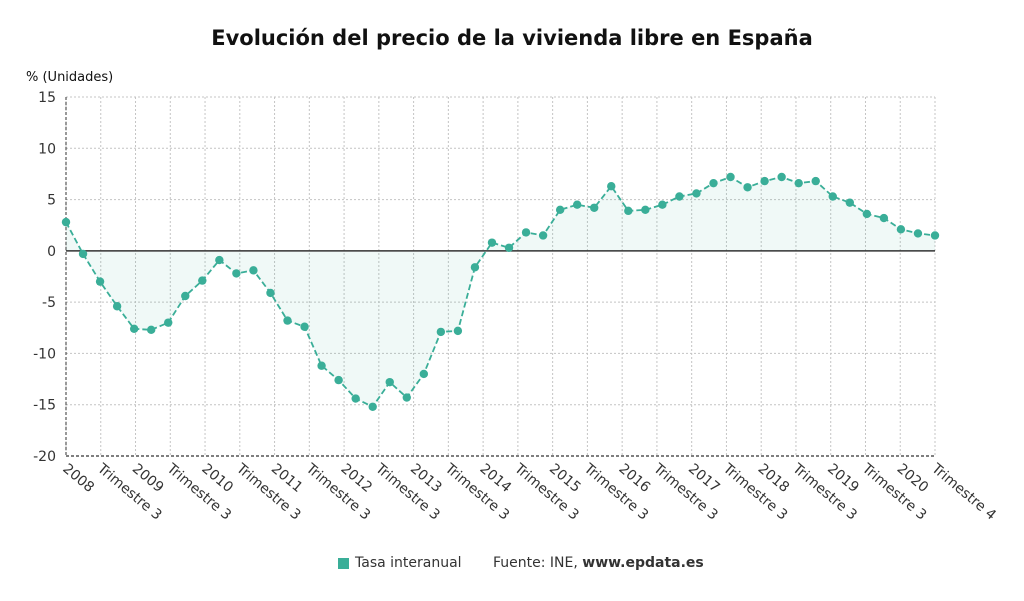 This screenshot has height=601, width=1024. I want to click on y-tick-label: 10, so click(47, 149).